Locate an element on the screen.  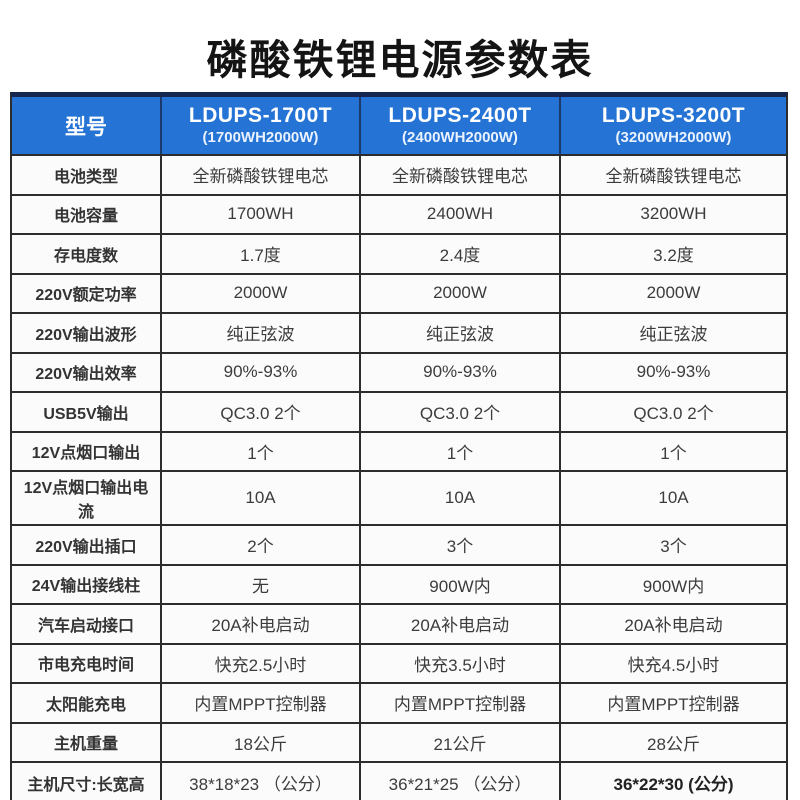
row-label-cell: 电池容量 is located at coordinates (87, 214).